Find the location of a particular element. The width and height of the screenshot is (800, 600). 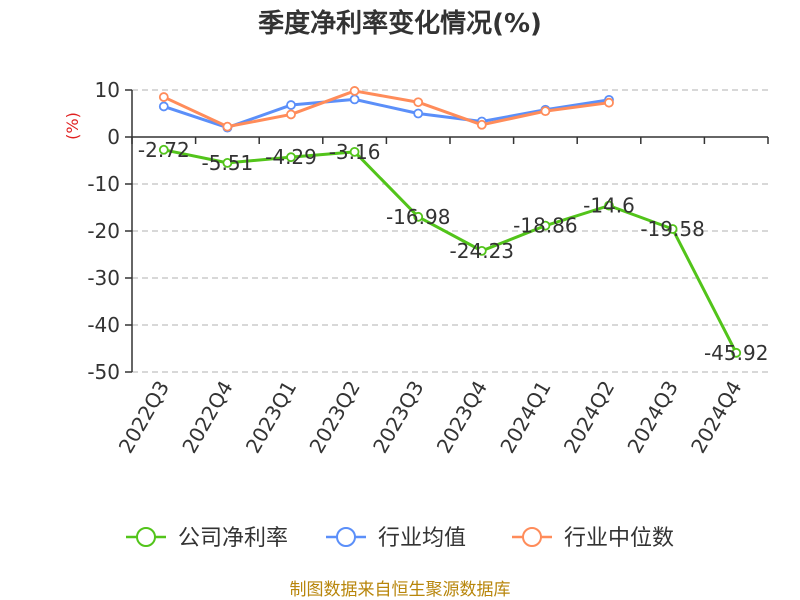

y-tick-label: -10 is located at coordinates (103, 184).